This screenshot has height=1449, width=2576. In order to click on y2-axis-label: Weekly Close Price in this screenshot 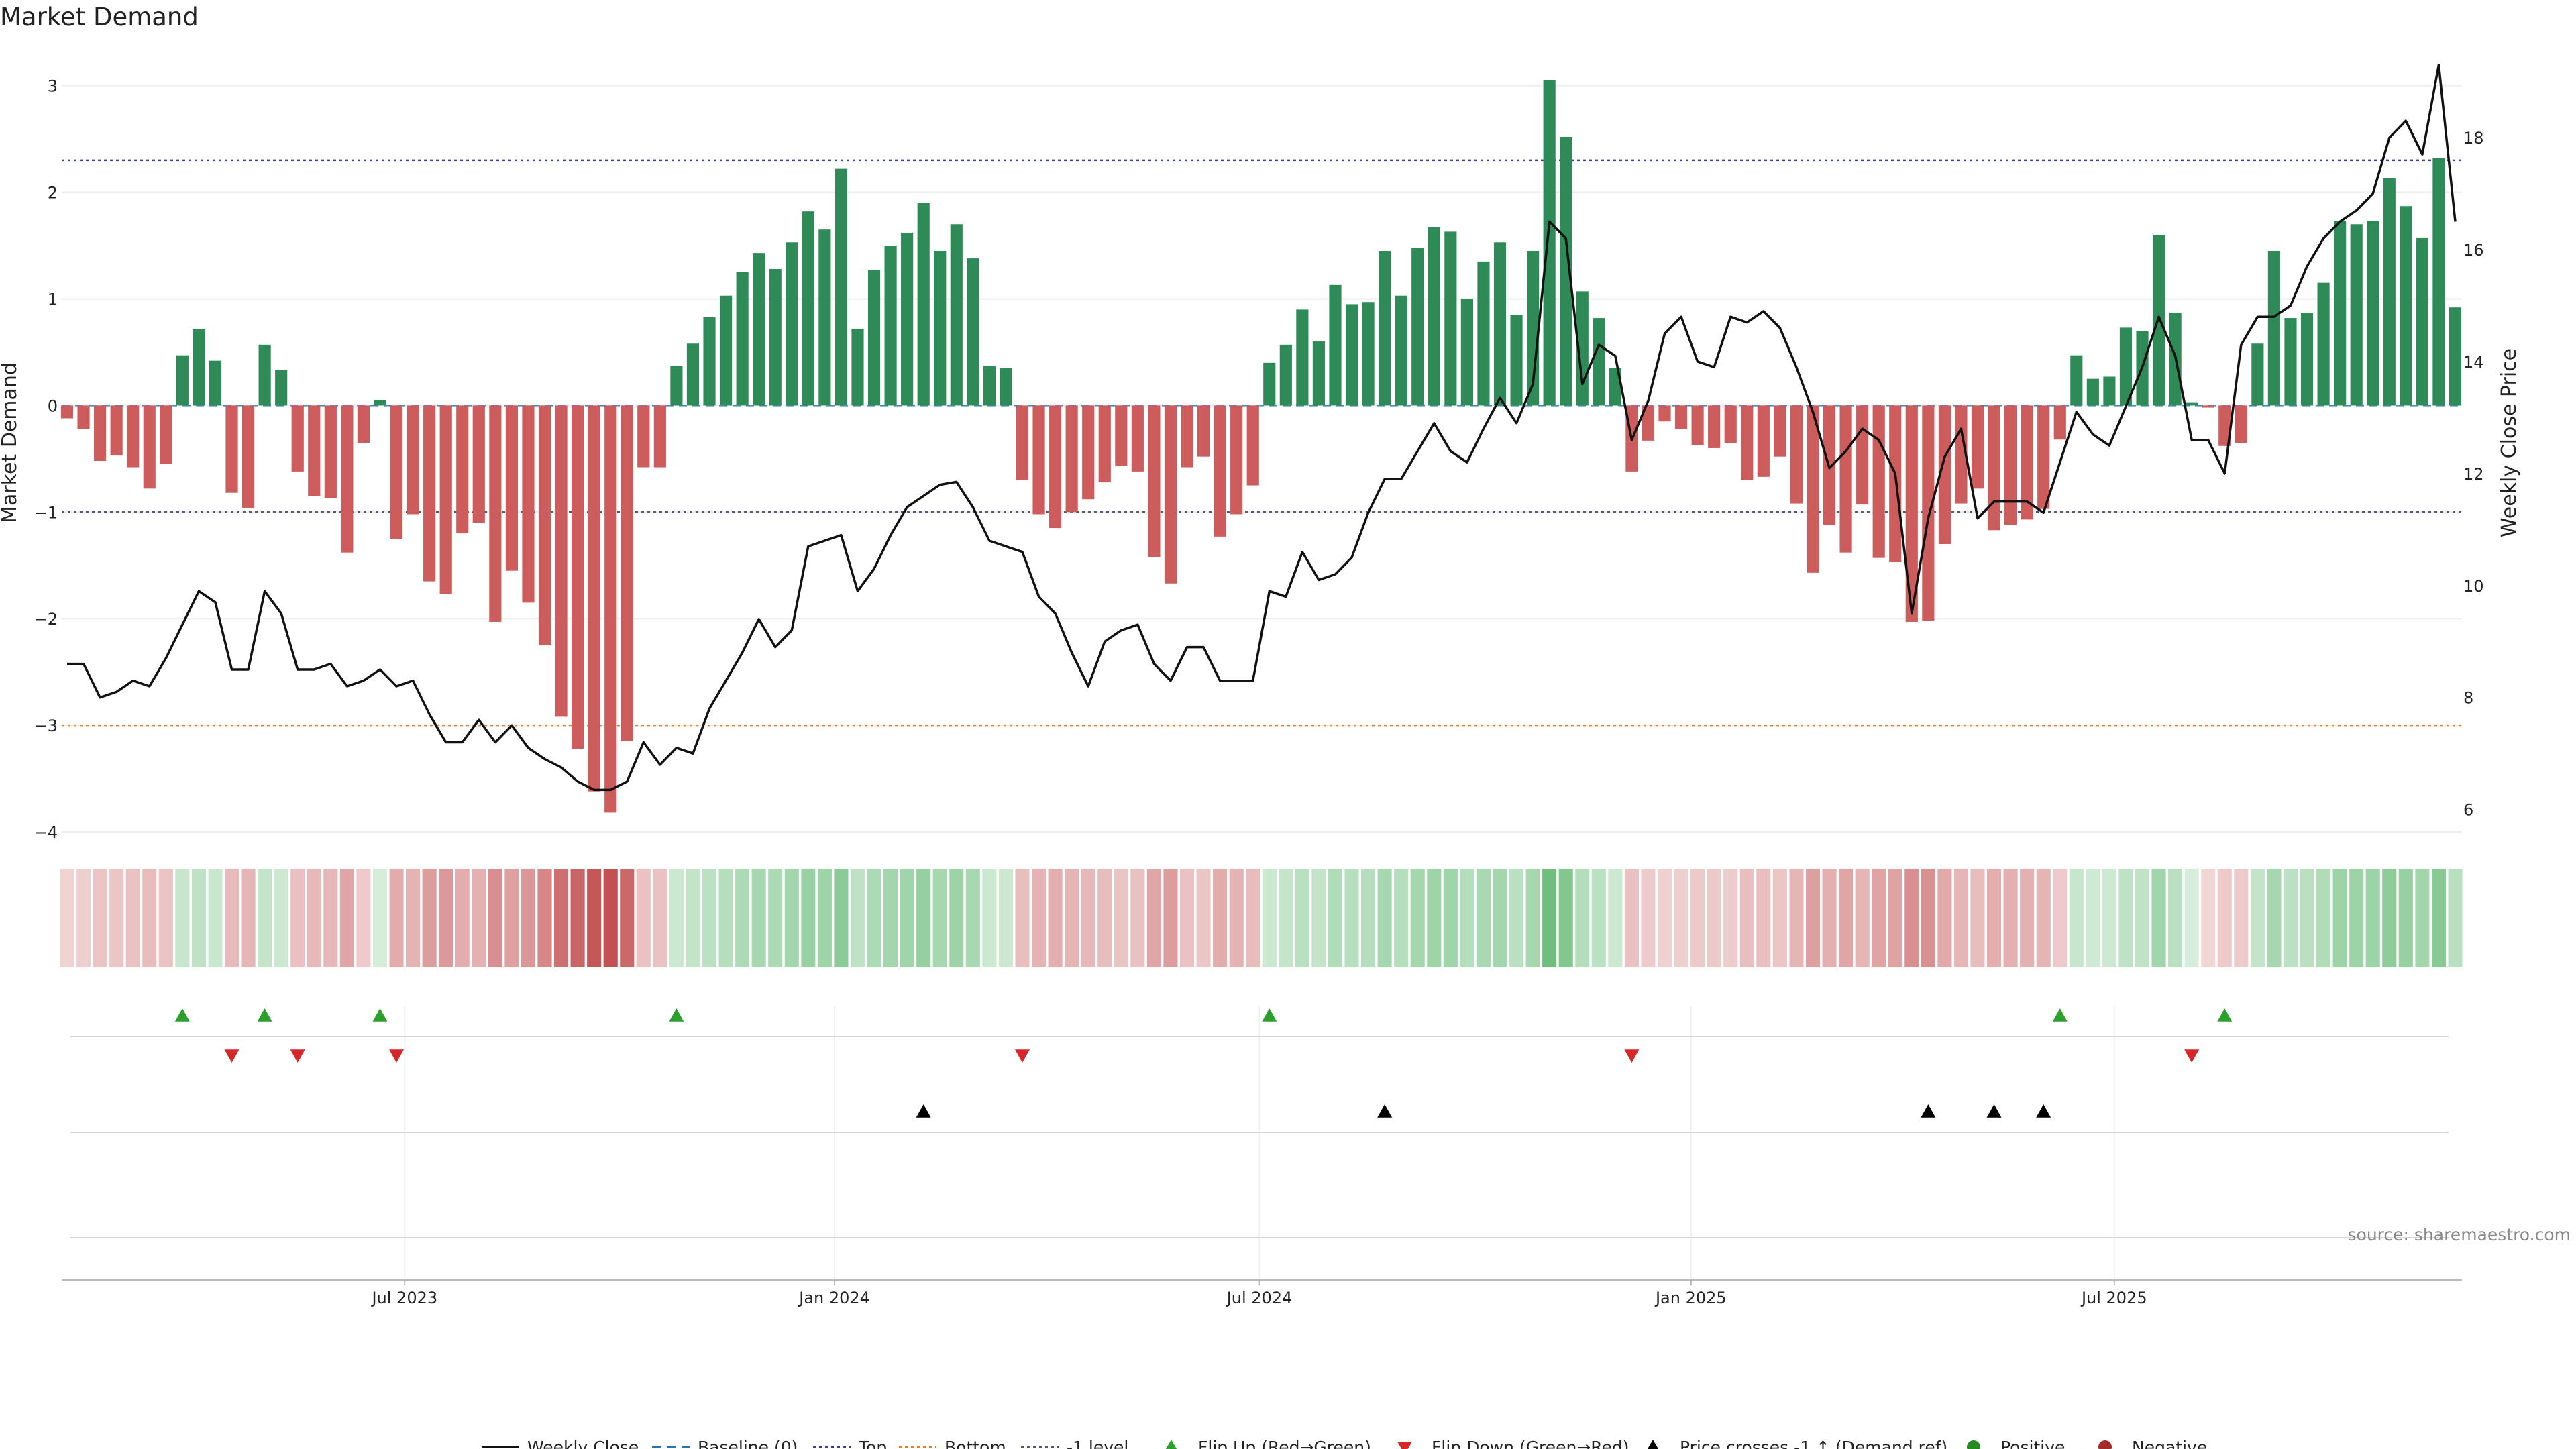, I will do `click(2509, 442)`.